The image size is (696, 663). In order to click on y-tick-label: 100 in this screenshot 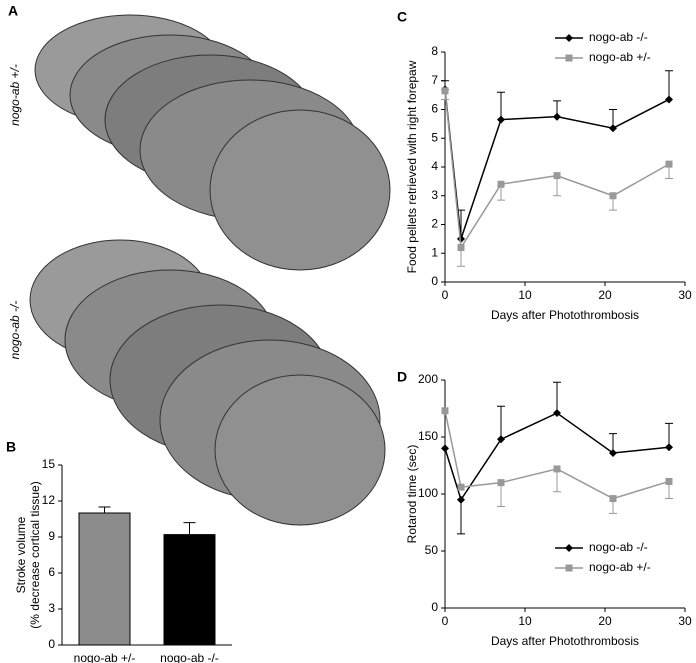, I will do `click(428, 493)`.